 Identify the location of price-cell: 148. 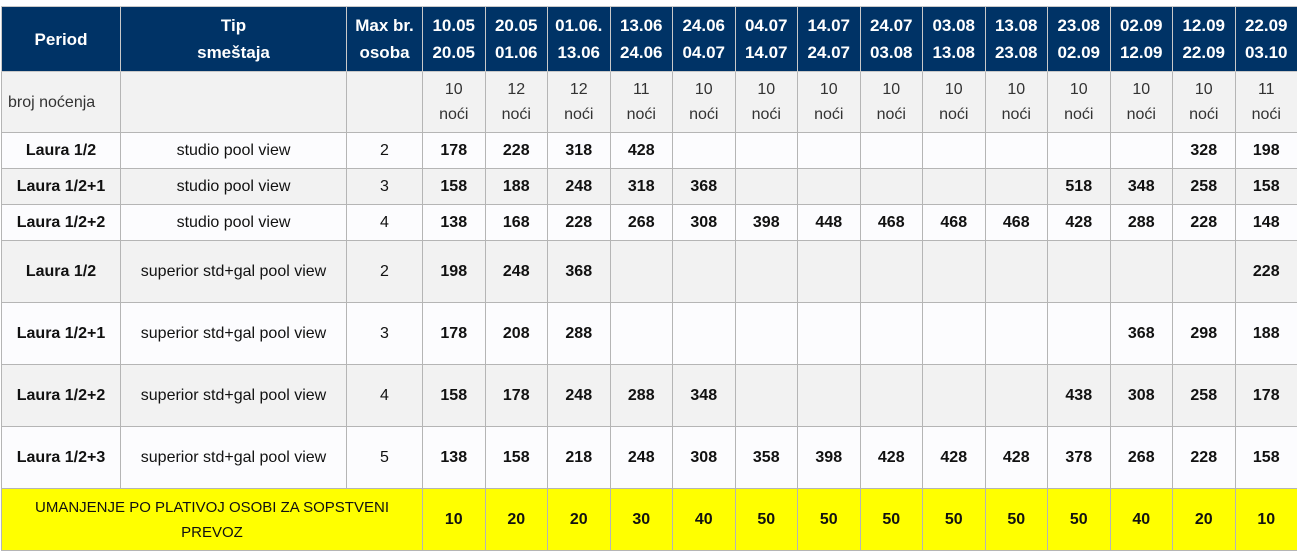
(1265, 222).